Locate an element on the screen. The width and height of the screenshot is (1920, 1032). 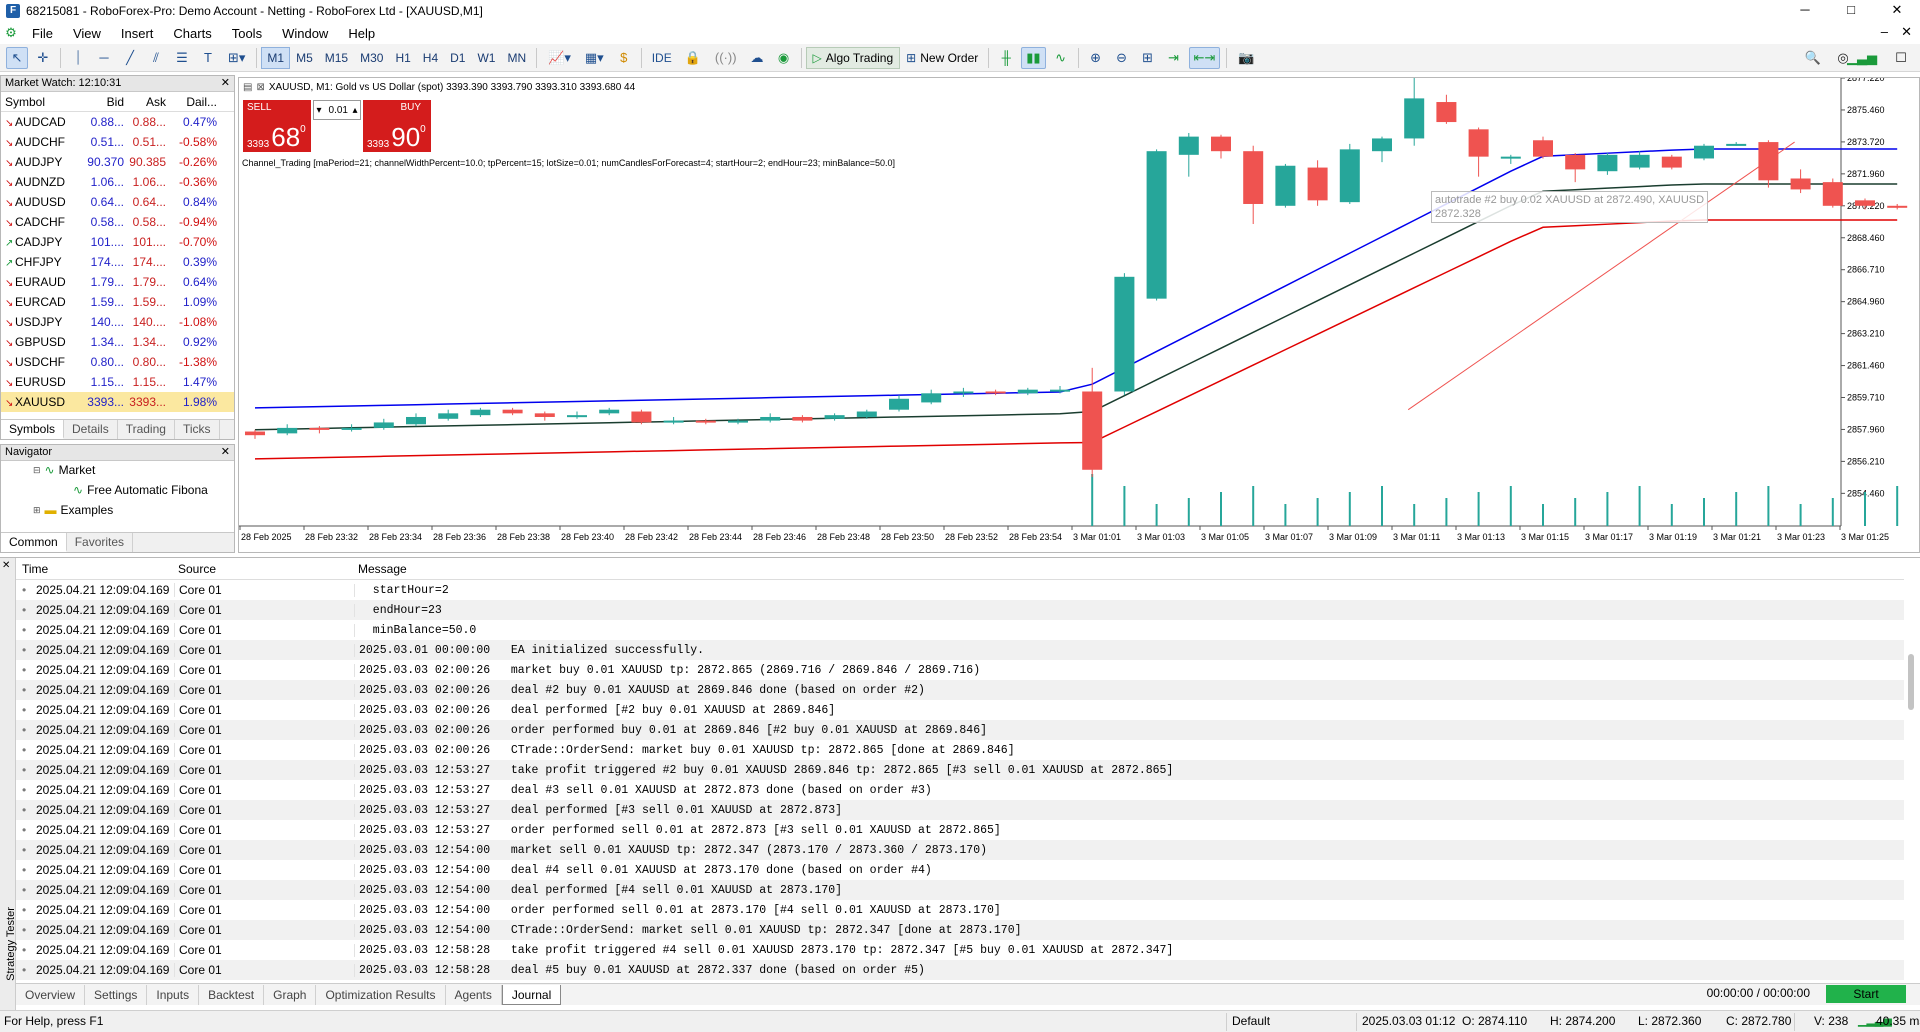
fibonacci-icon: ☰ is located at coordinates (182, 57).